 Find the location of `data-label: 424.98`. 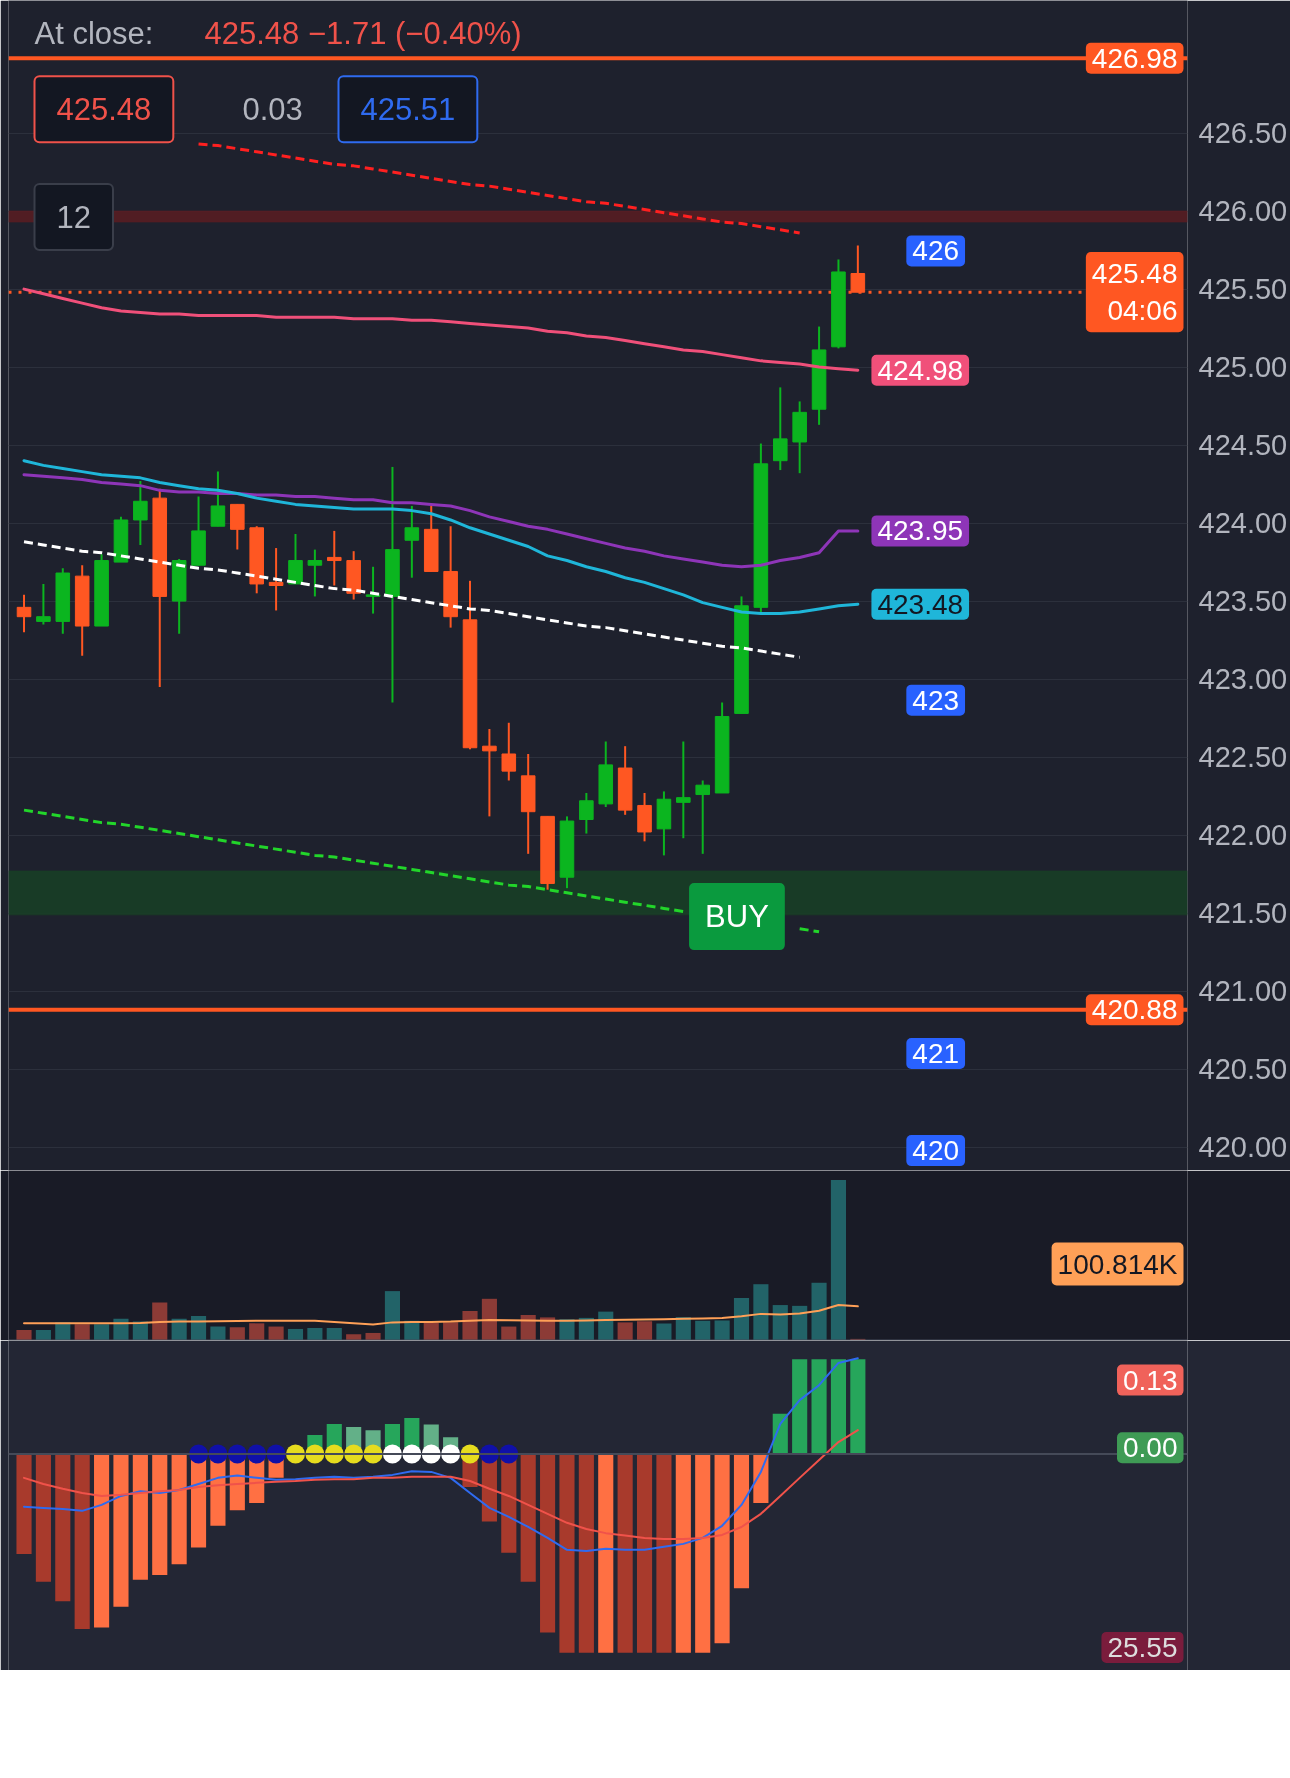

data-label: 424.98 is located at coordinates (920, 370).